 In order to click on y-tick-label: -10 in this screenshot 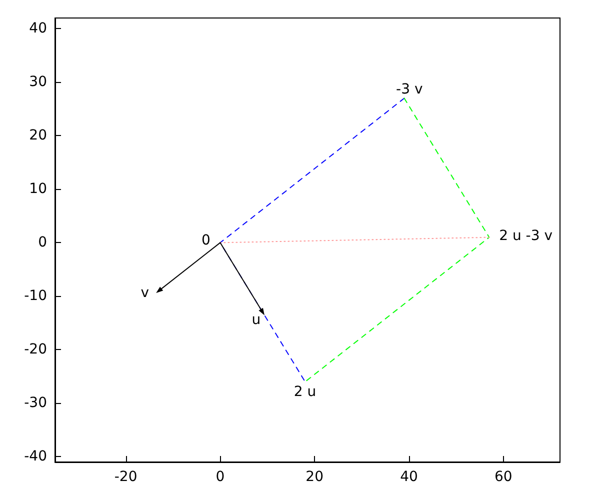, I will do `click(35, 296)`.